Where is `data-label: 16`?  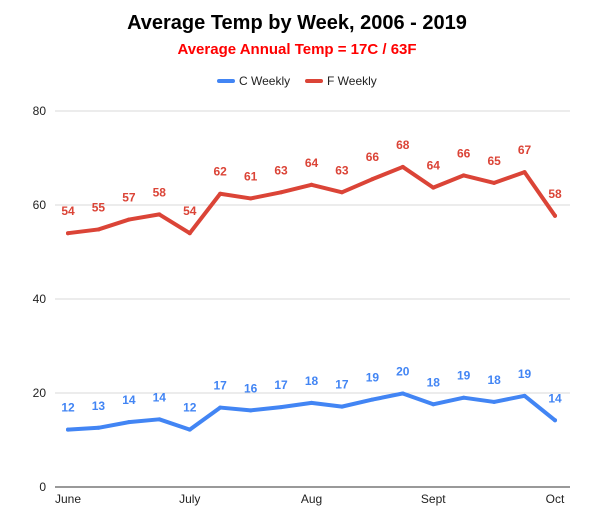
data-label: 16 is located at coordinates (251, 388).